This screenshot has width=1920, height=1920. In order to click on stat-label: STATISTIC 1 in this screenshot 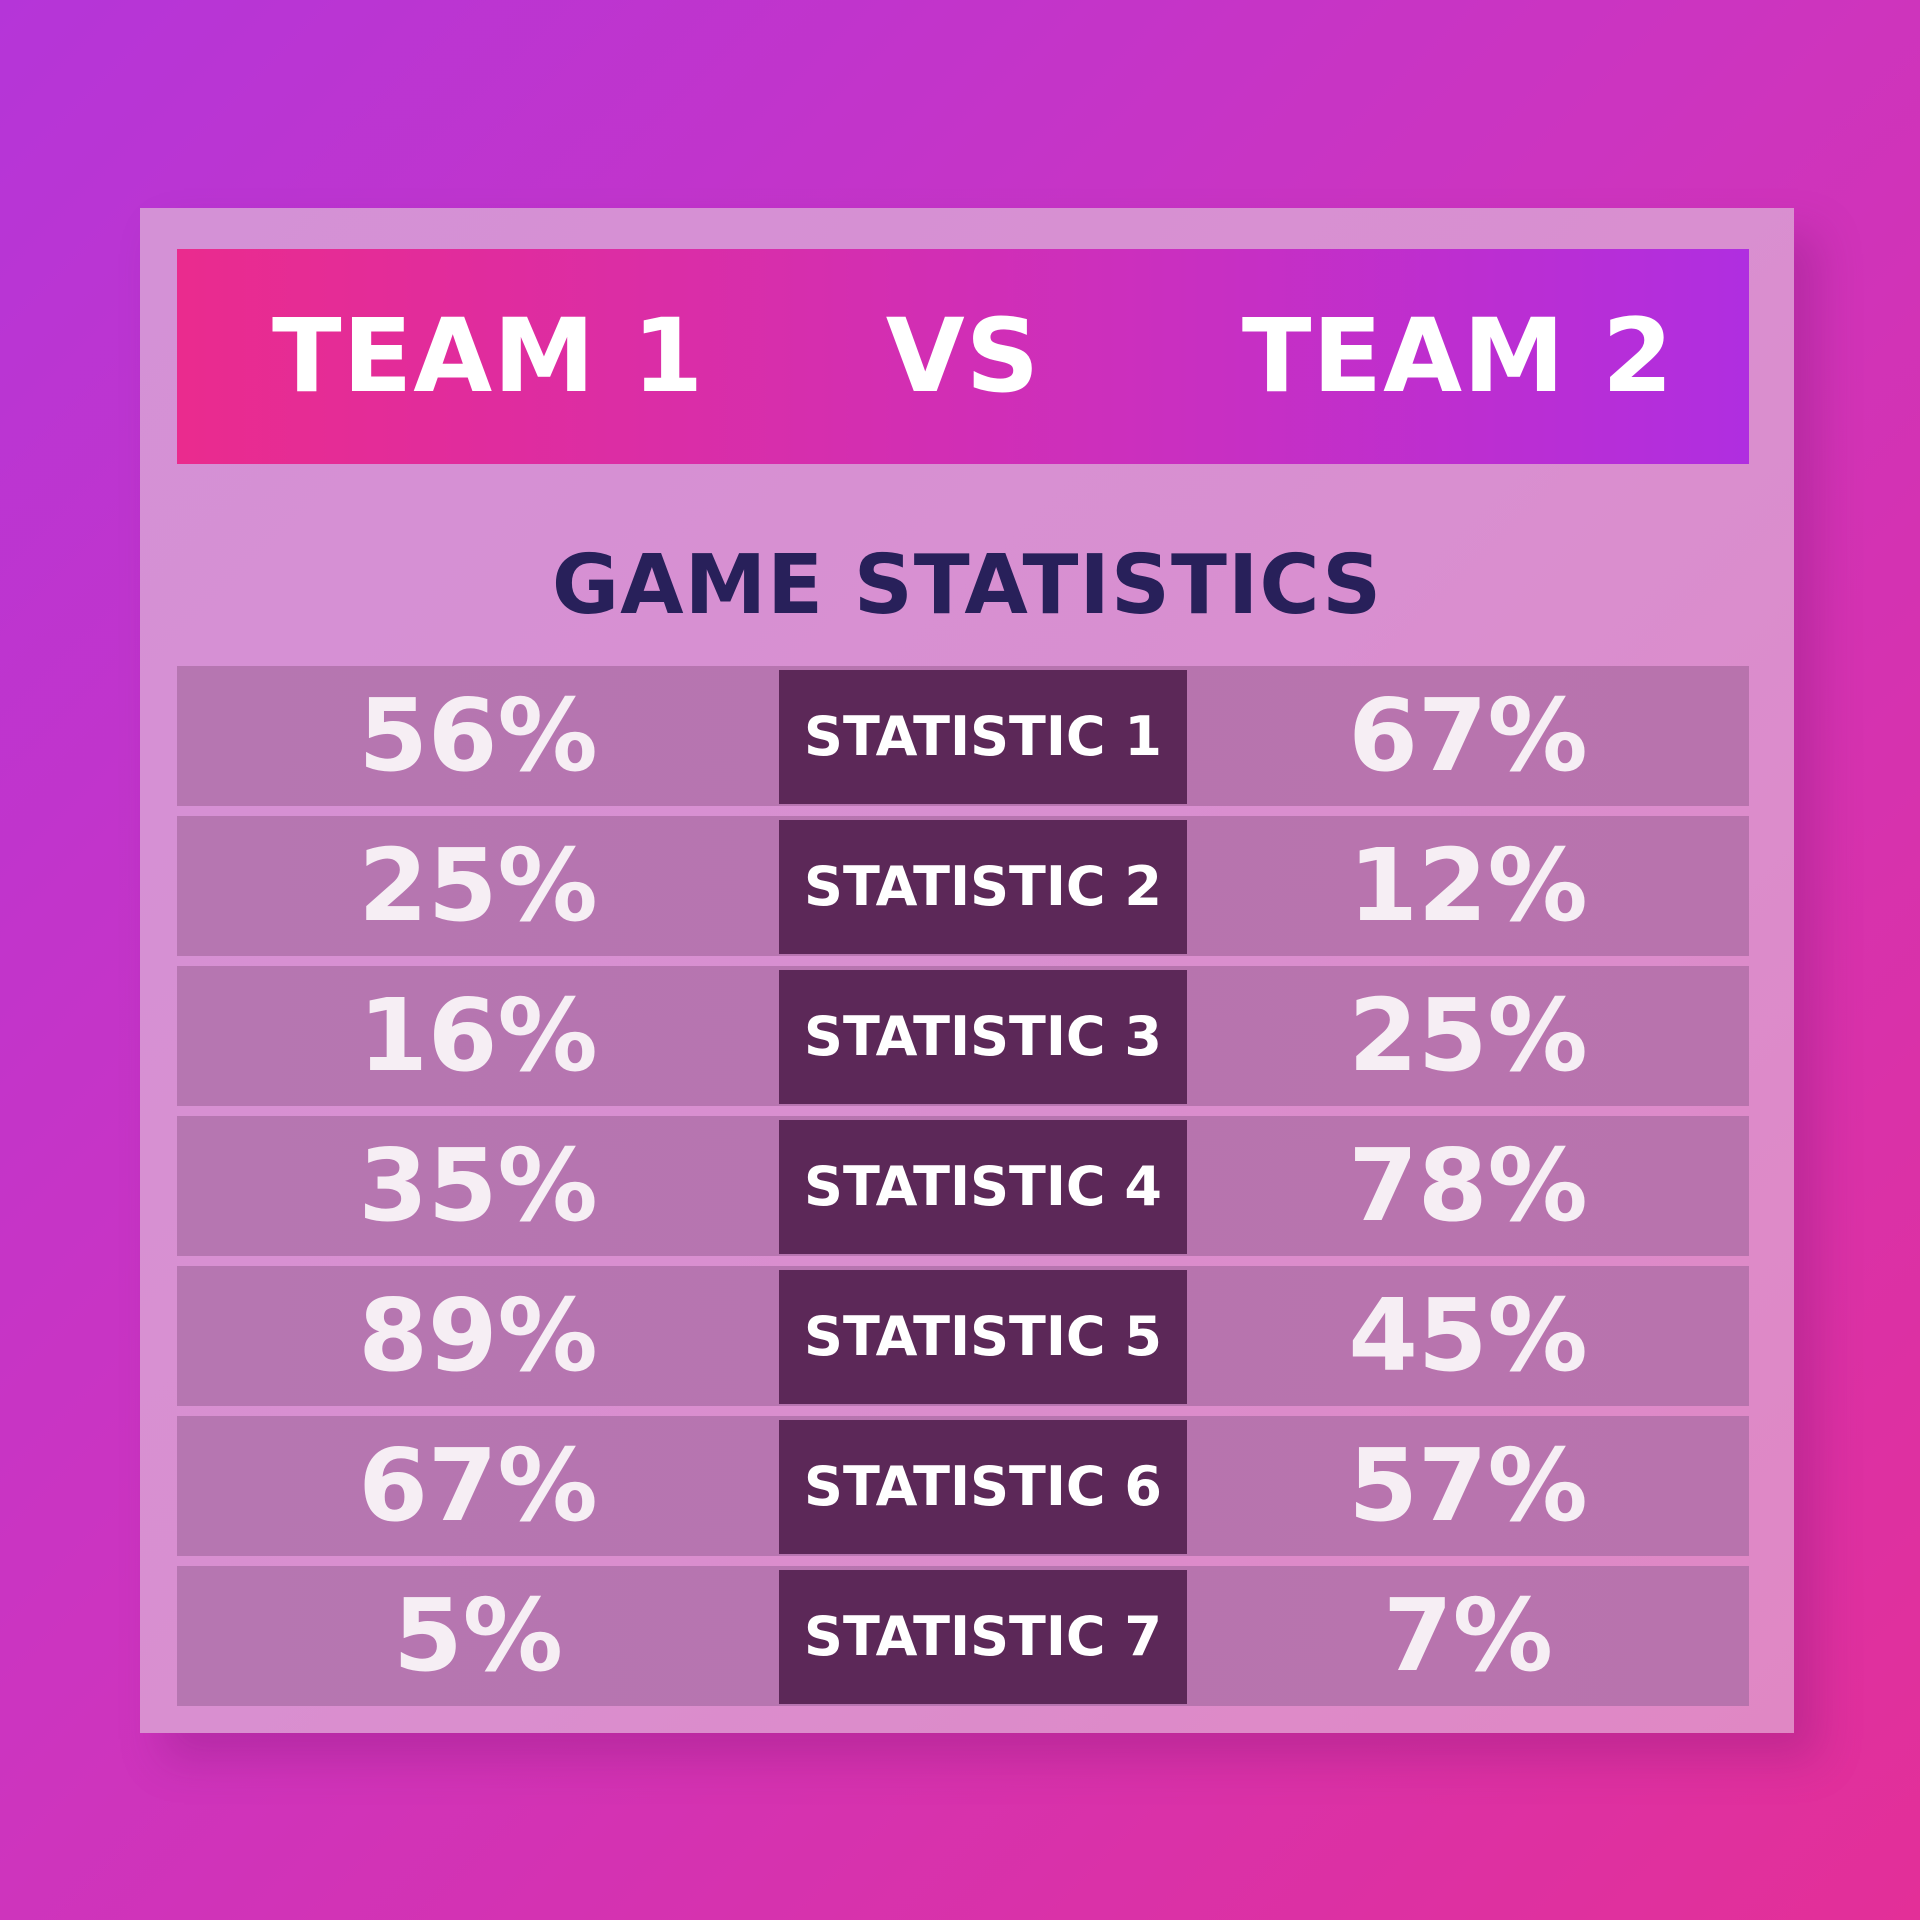, I will do `click(983, 737)`.